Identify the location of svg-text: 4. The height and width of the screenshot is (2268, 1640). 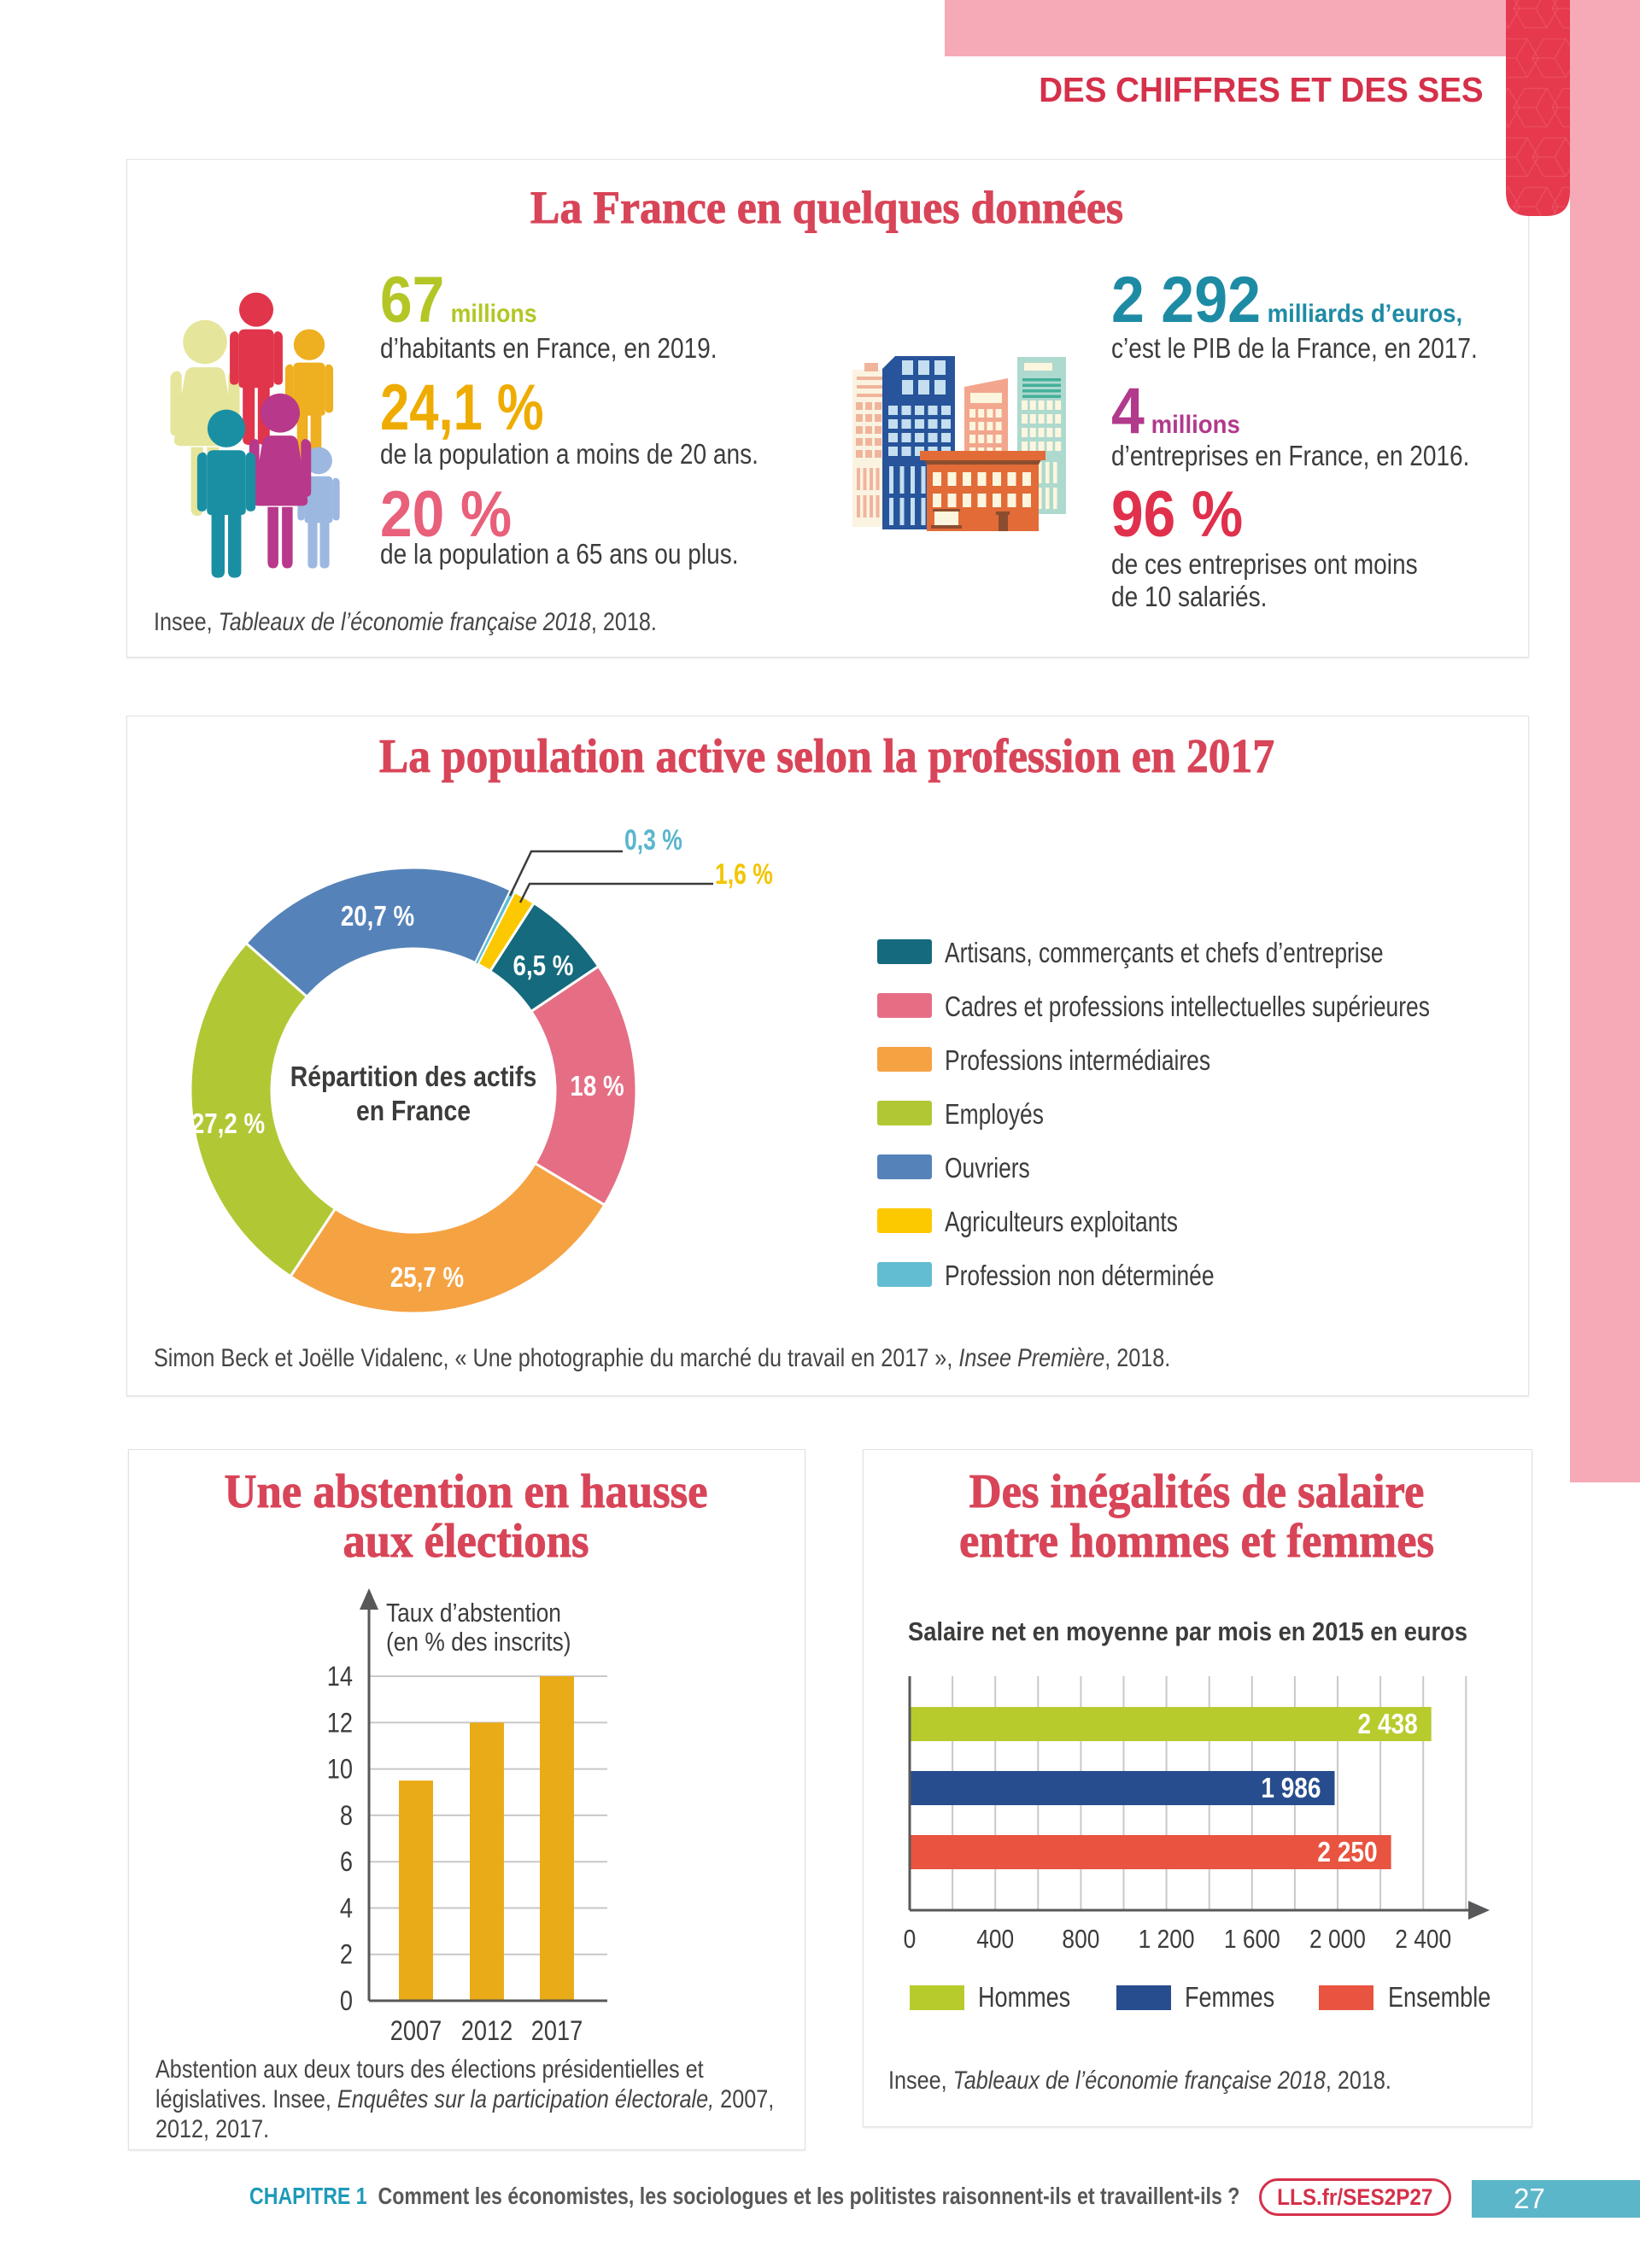
(346, 1908).